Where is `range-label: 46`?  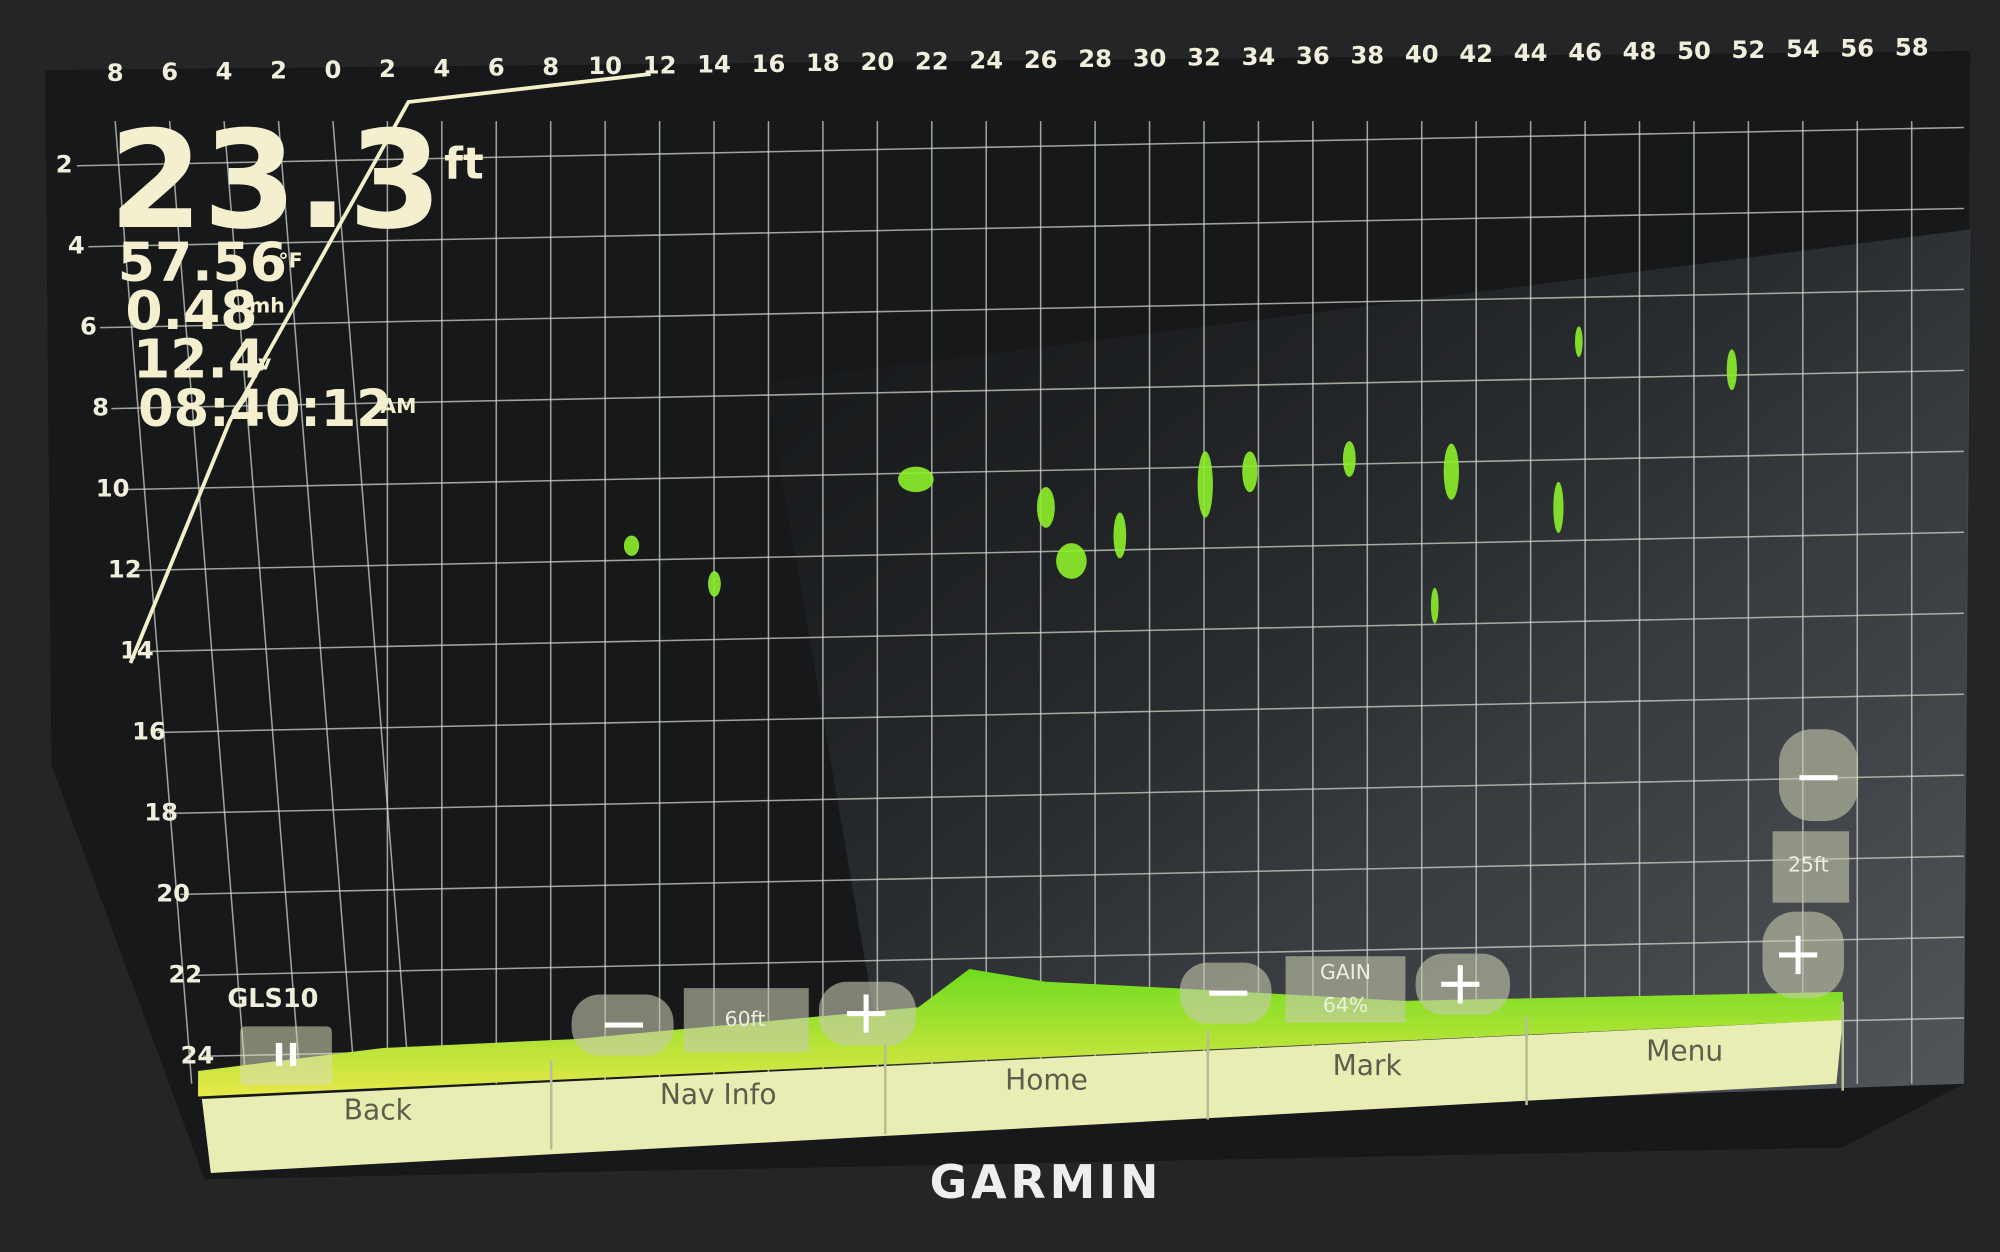 range-label: 46 is located at coordinates (1585, 52).